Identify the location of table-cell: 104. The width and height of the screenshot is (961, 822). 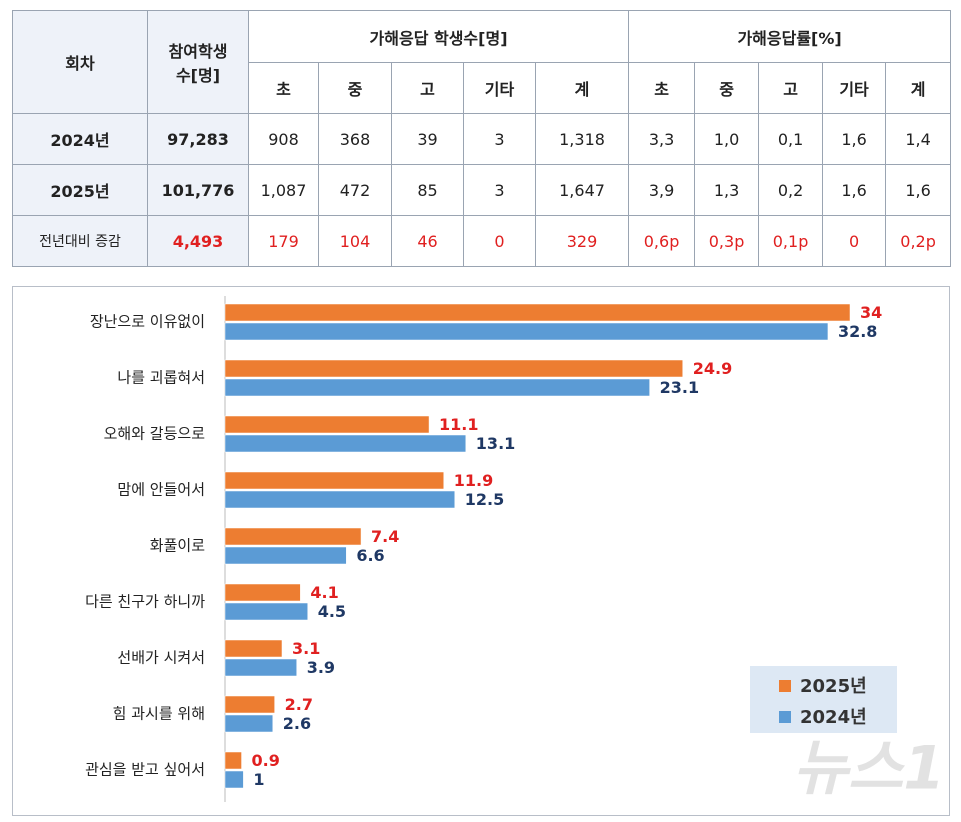
(355, 241).